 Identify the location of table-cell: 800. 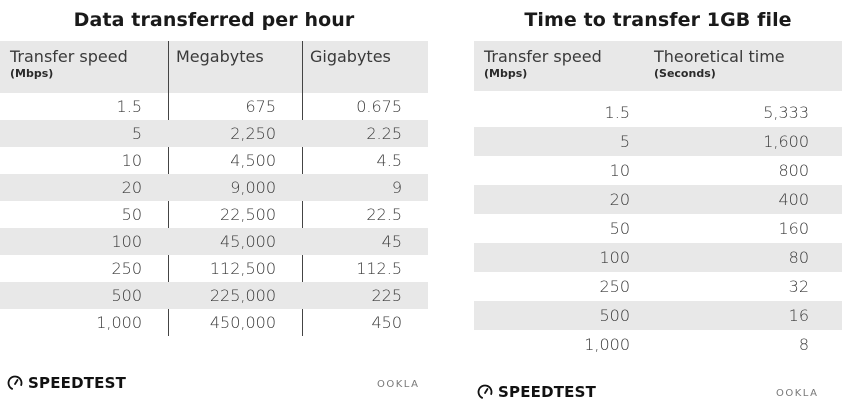
(793, 170).